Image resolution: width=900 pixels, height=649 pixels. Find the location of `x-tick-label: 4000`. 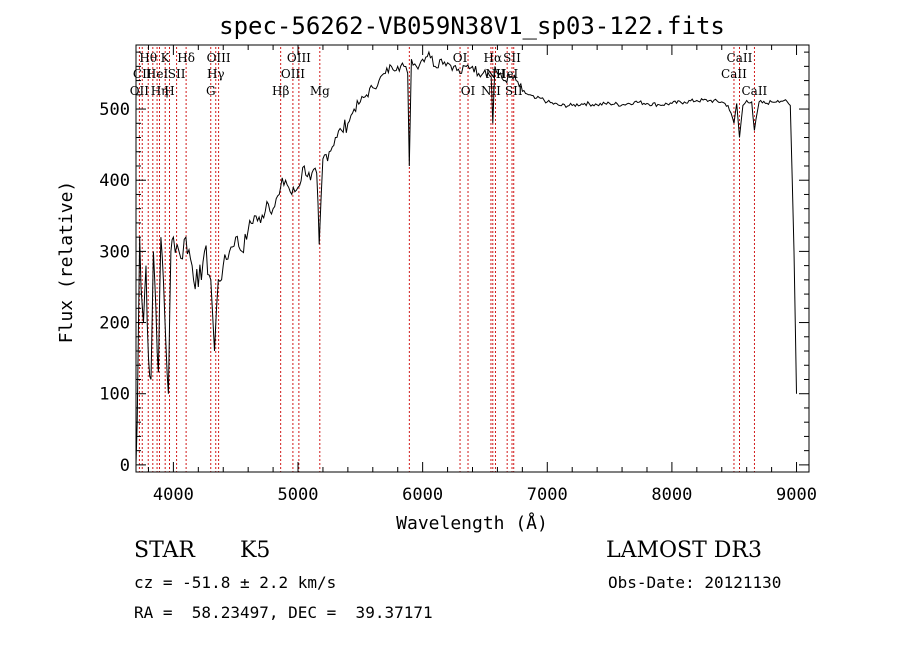

x-tick-label: 4000 is located at coordinates (173, 495).